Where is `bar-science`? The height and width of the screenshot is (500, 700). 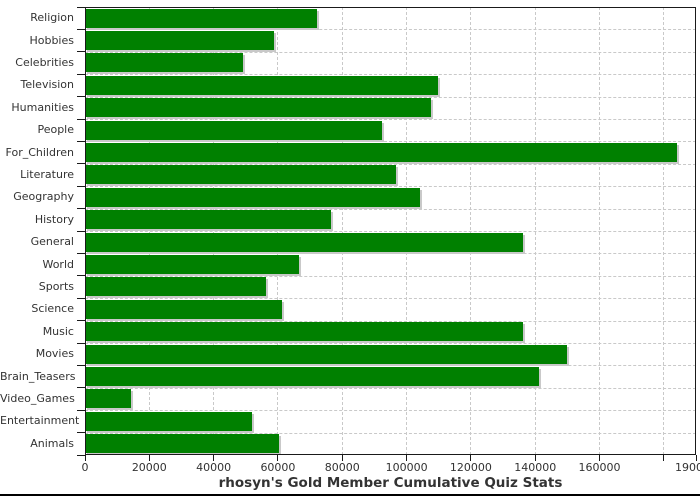
bar-science is located at coordinates (184, 309).